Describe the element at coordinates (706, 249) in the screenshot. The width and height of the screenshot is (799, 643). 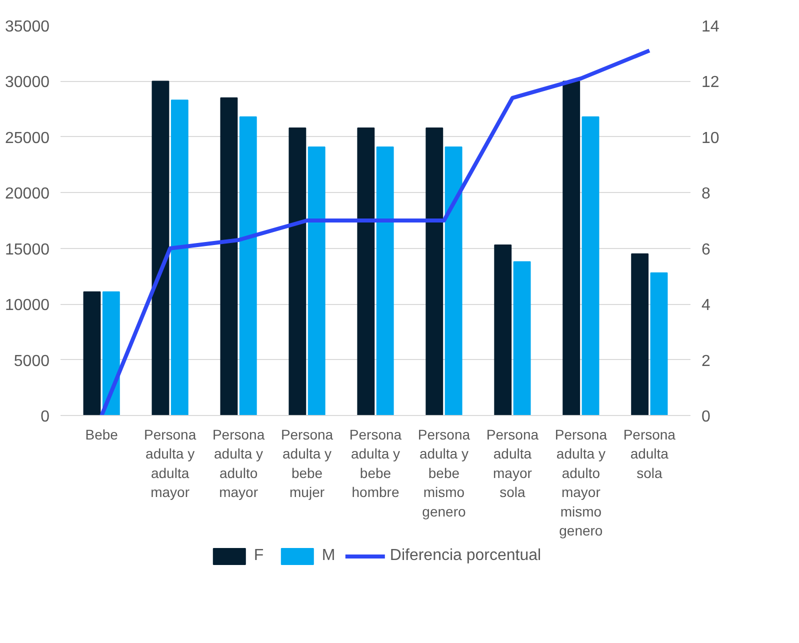
I see `y2-tick-label: 6` at that location.